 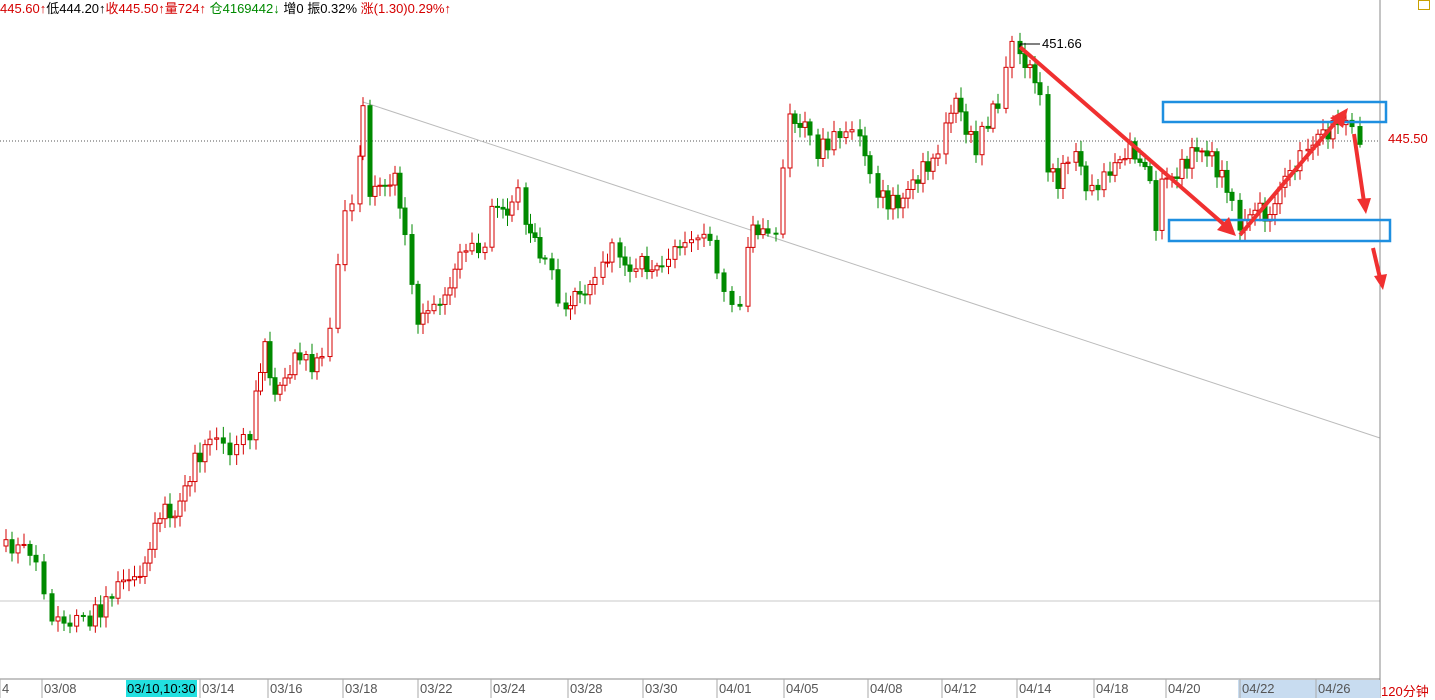 I want to click on x-tick-label: 03/28, so click(x=586, y=688).